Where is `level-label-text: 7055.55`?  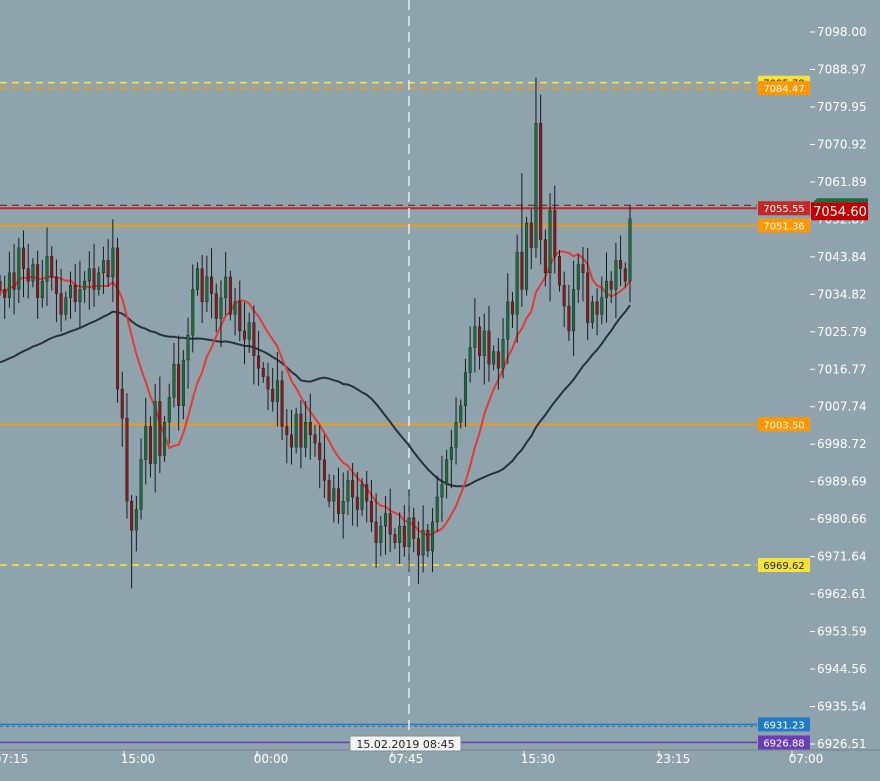 level-label-text: 7055.55 is located at coordinates (783, 209).